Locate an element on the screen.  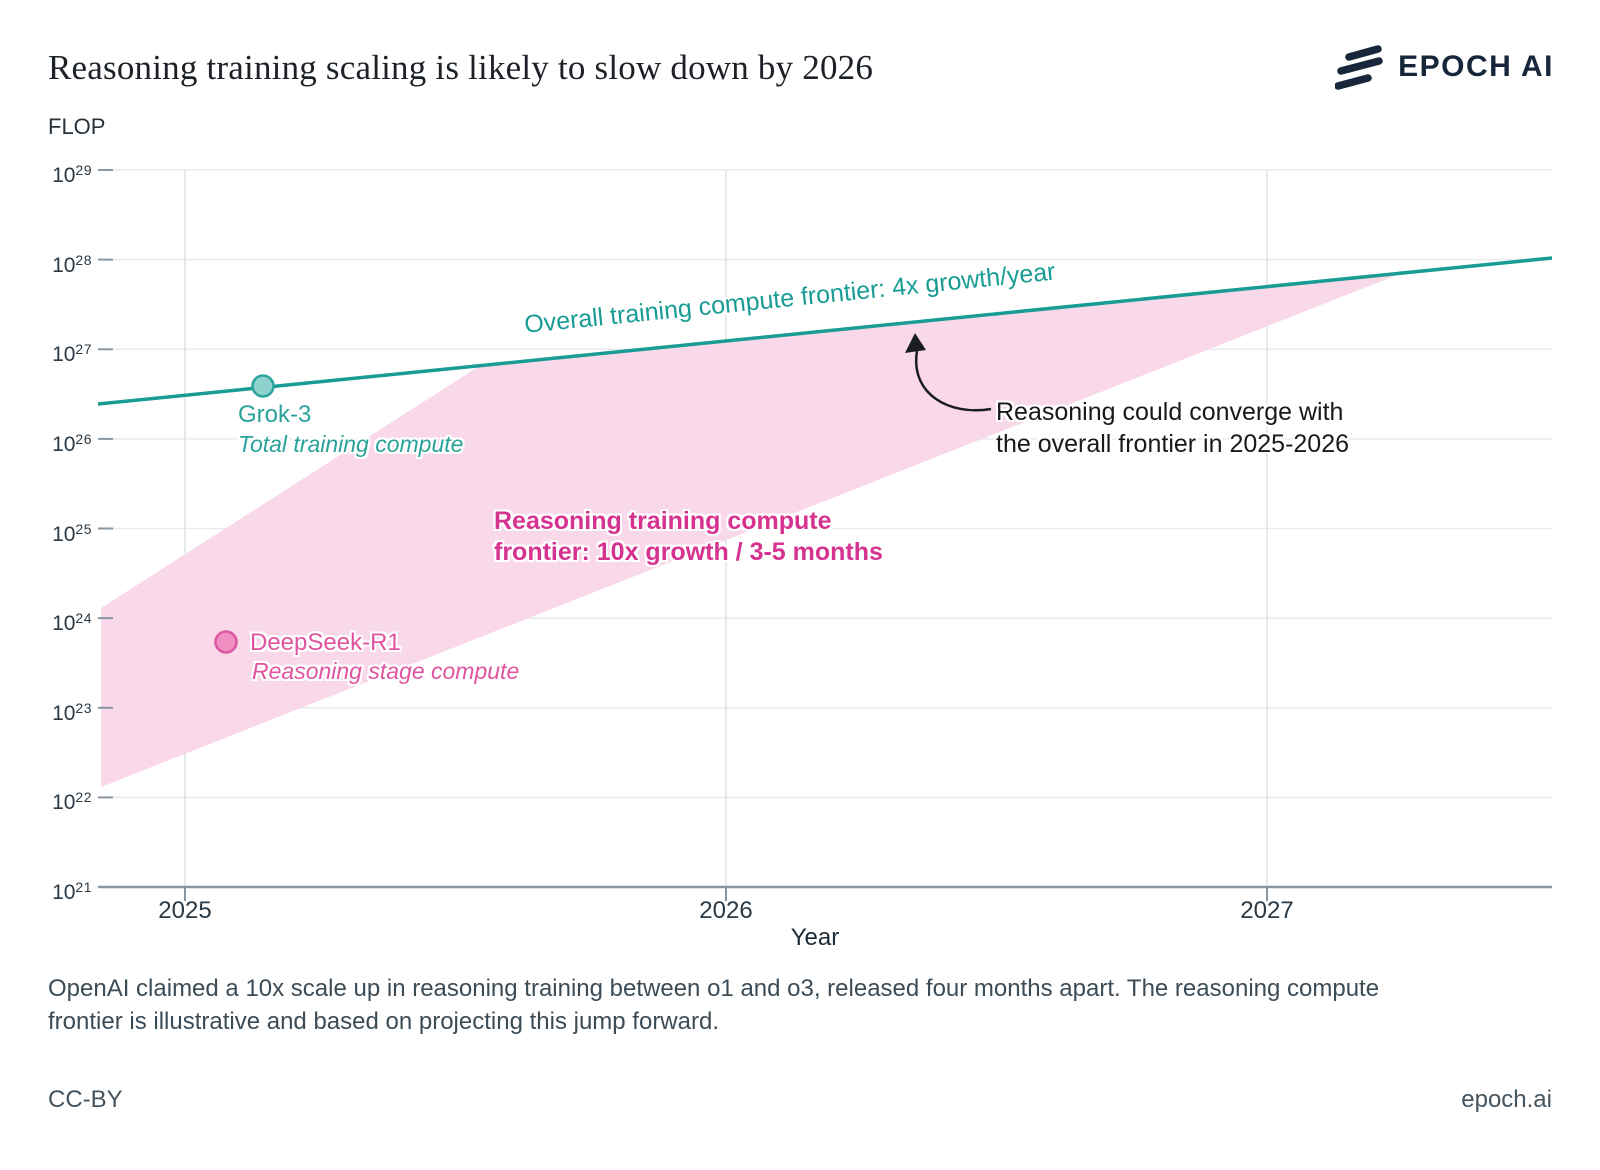
y-tick-label-1e29: 1029 is located at coordinates (72, 174).